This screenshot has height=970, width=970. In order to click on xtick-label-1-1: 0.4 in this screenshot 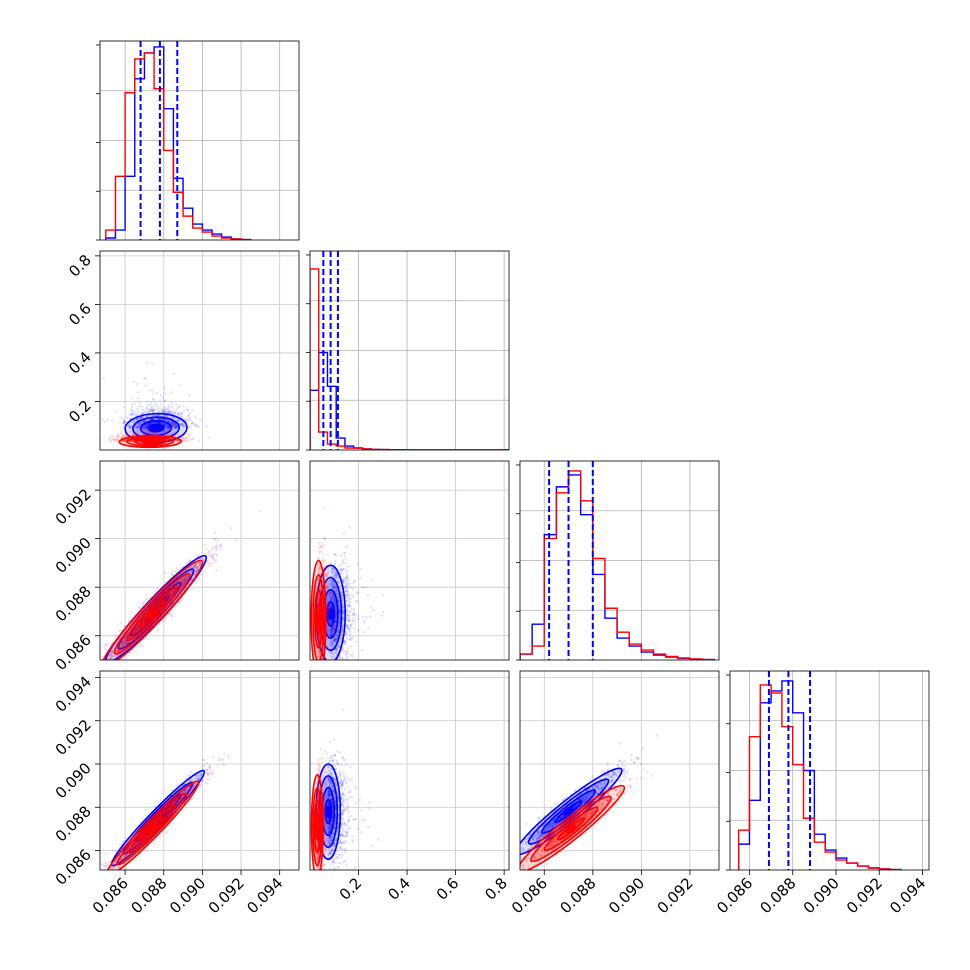, I will do `click(399, 889)`.